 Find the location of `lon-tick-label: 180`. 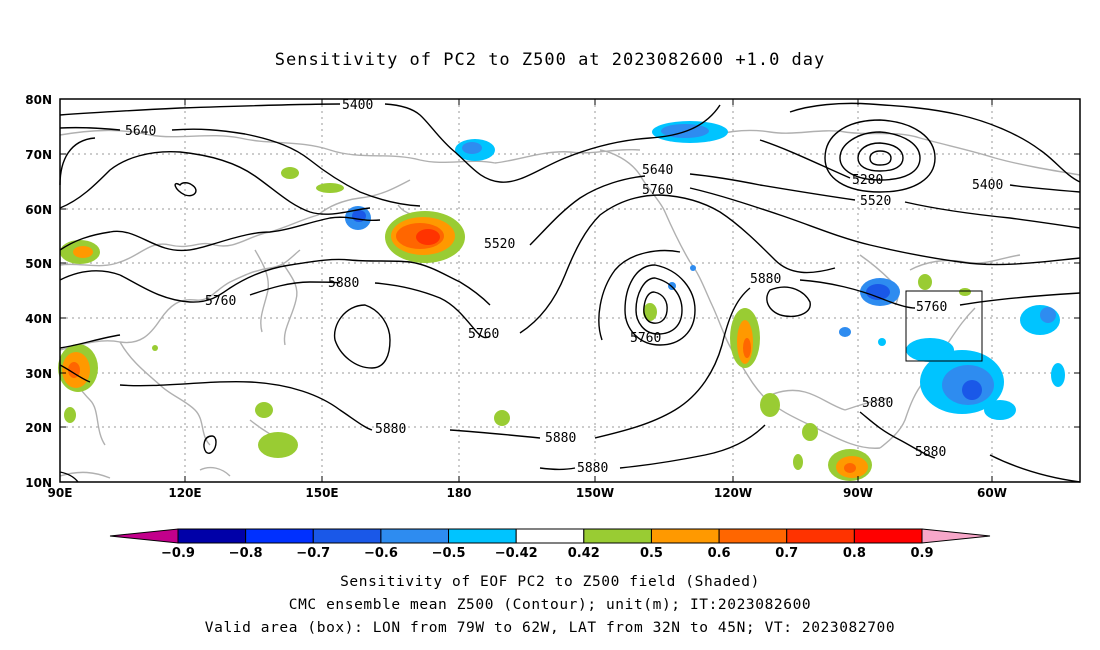

lon-tick-label: 180 is located at coordinates (458, 493).